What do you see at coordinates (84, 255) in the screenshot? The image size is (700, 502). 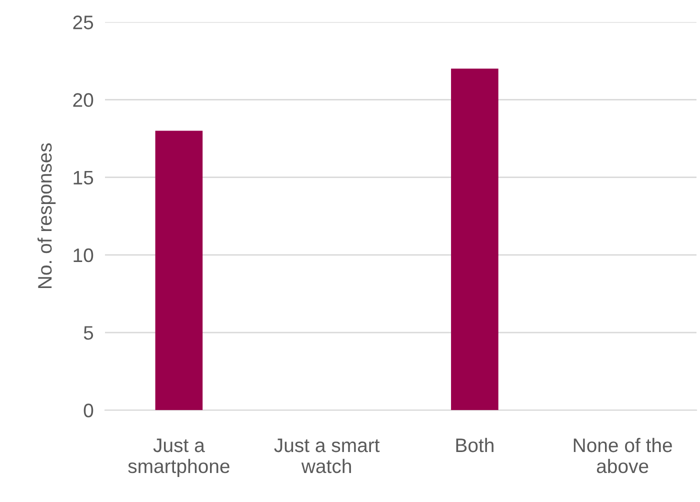 I see `y-tick-label: 10` at bounding box center [84, 255].